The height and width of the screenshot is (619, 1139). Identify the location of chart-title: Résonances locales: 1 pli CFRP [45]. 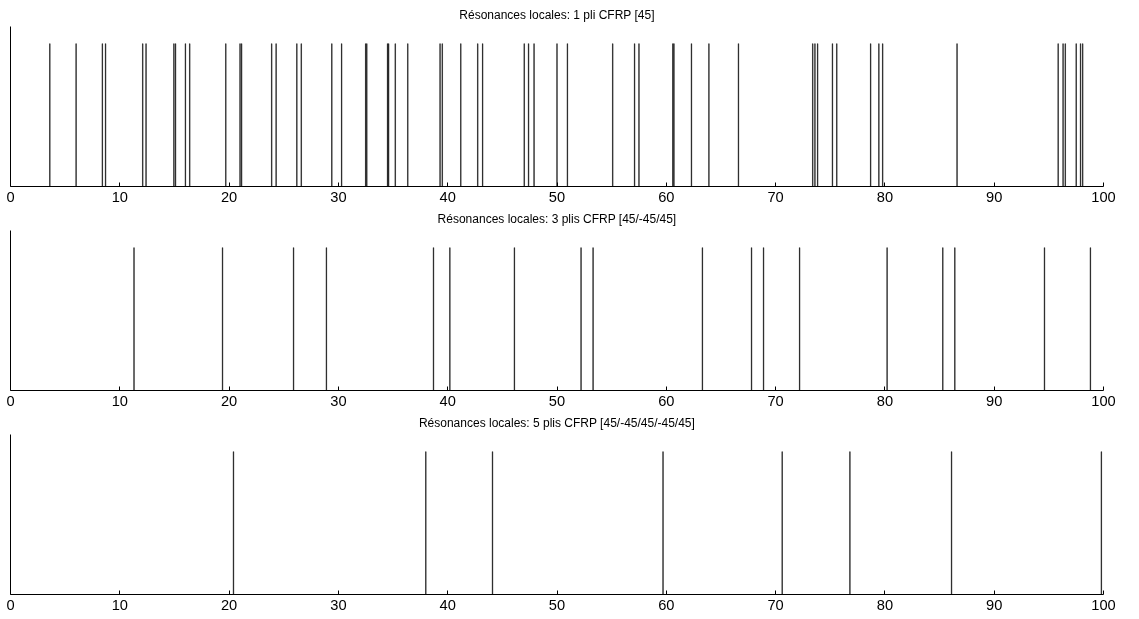
(557, 14).